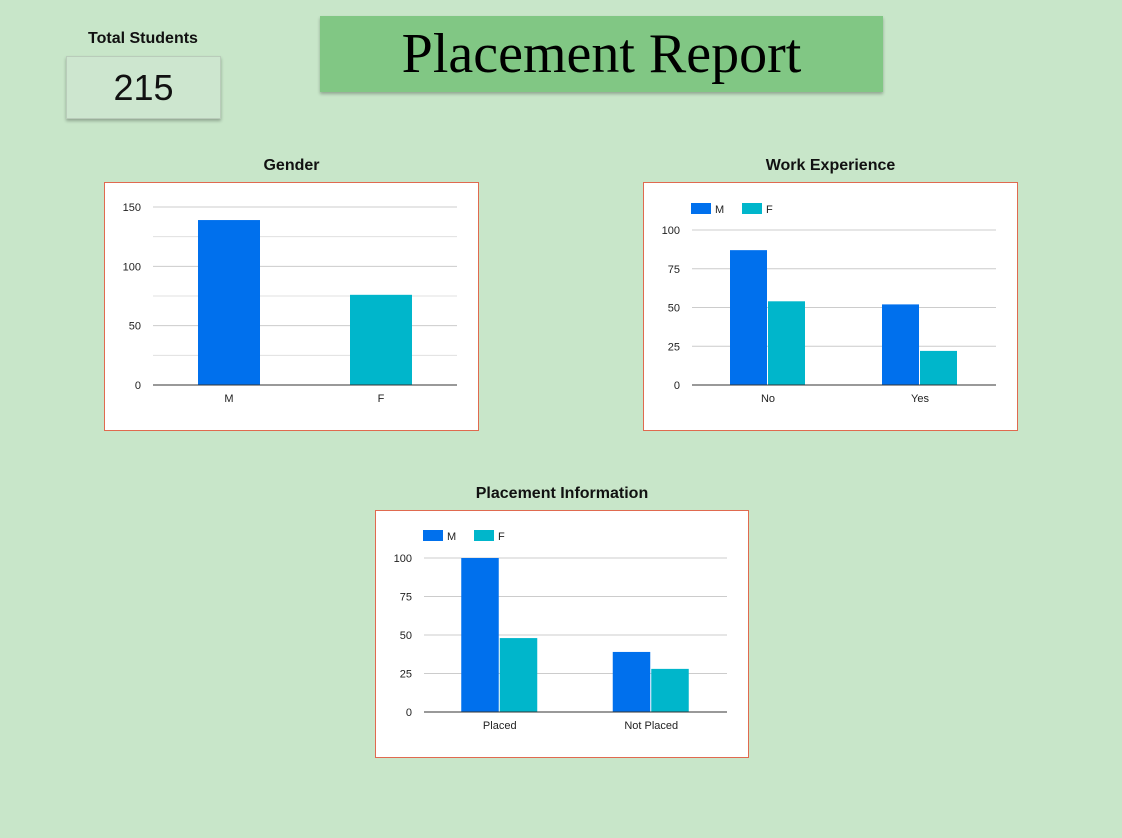 This screenshot has width=1122, height=838. Describe the element at coordinates (768, 399) in the screenshot. I see `x-tick-label: No` at that location.